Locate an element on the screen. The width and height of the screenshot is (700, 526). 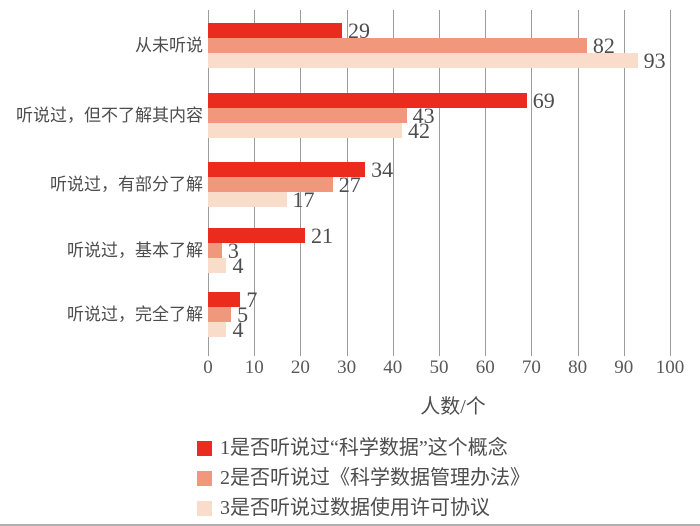
gridline-x60 is located at coordinates (486, 183).